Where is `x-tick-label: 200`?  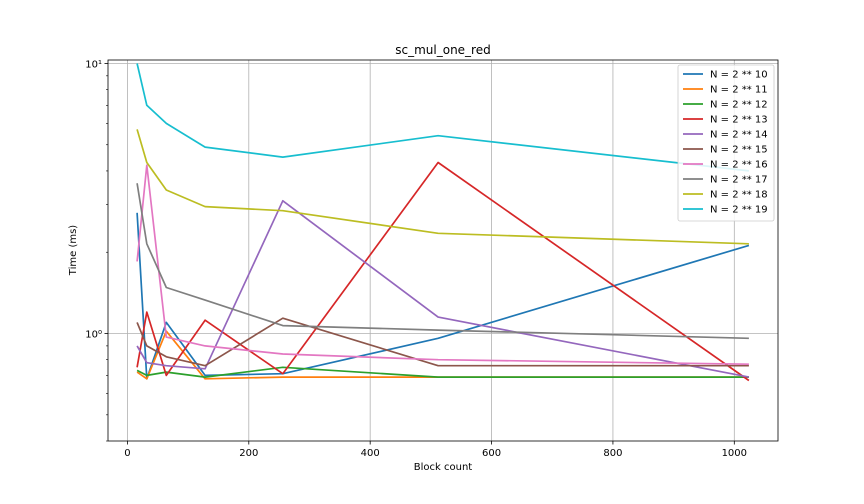
x-tick-label: 200 is located at coordinates (248, 453).